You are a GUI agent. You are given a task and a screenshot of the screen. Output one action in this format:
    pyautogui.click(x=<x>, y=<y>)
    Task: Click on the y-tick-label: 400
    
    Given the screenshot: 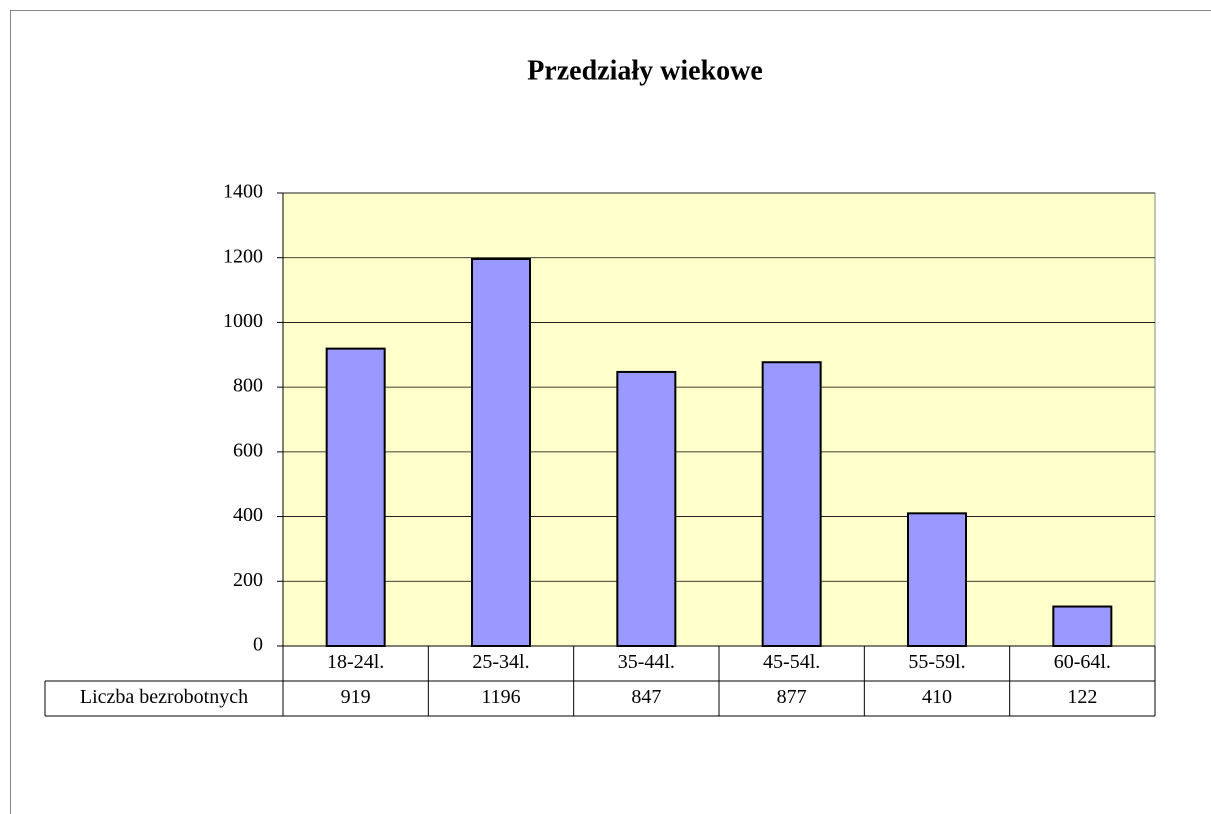 What is the action you would take?
    pyautogui.click(x=248, y=515)
    